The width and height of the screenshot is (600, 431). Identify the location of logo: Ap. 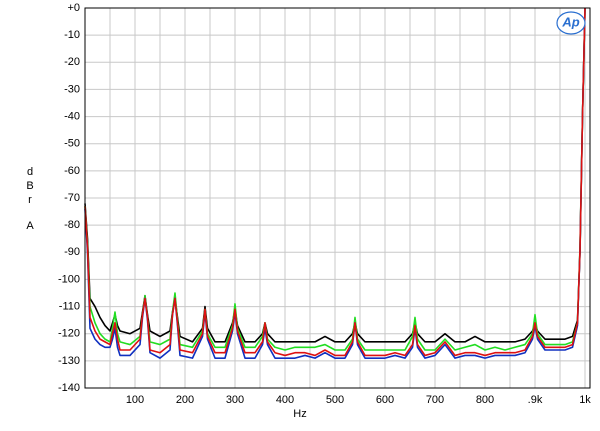
(571, 23).